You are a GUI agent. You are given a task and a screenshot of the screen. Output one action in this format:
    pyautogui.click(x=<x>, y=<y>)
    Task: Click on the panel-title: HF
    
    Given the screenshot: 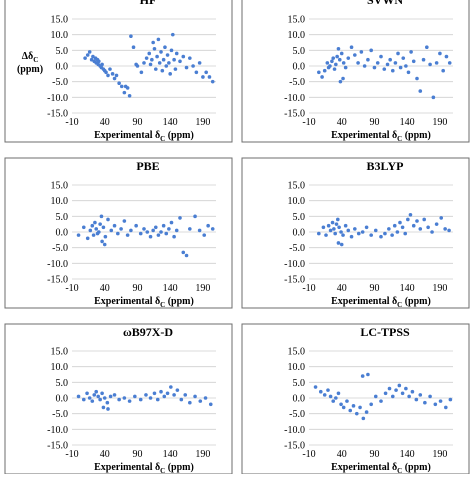 What is the action you would take?
    pyautogui.click(x=148, y=3)
    